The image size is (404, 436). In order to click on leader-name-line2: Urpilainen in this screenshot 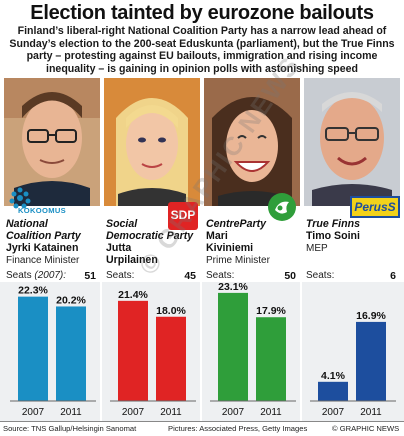, I will do `click(132, 260)`.